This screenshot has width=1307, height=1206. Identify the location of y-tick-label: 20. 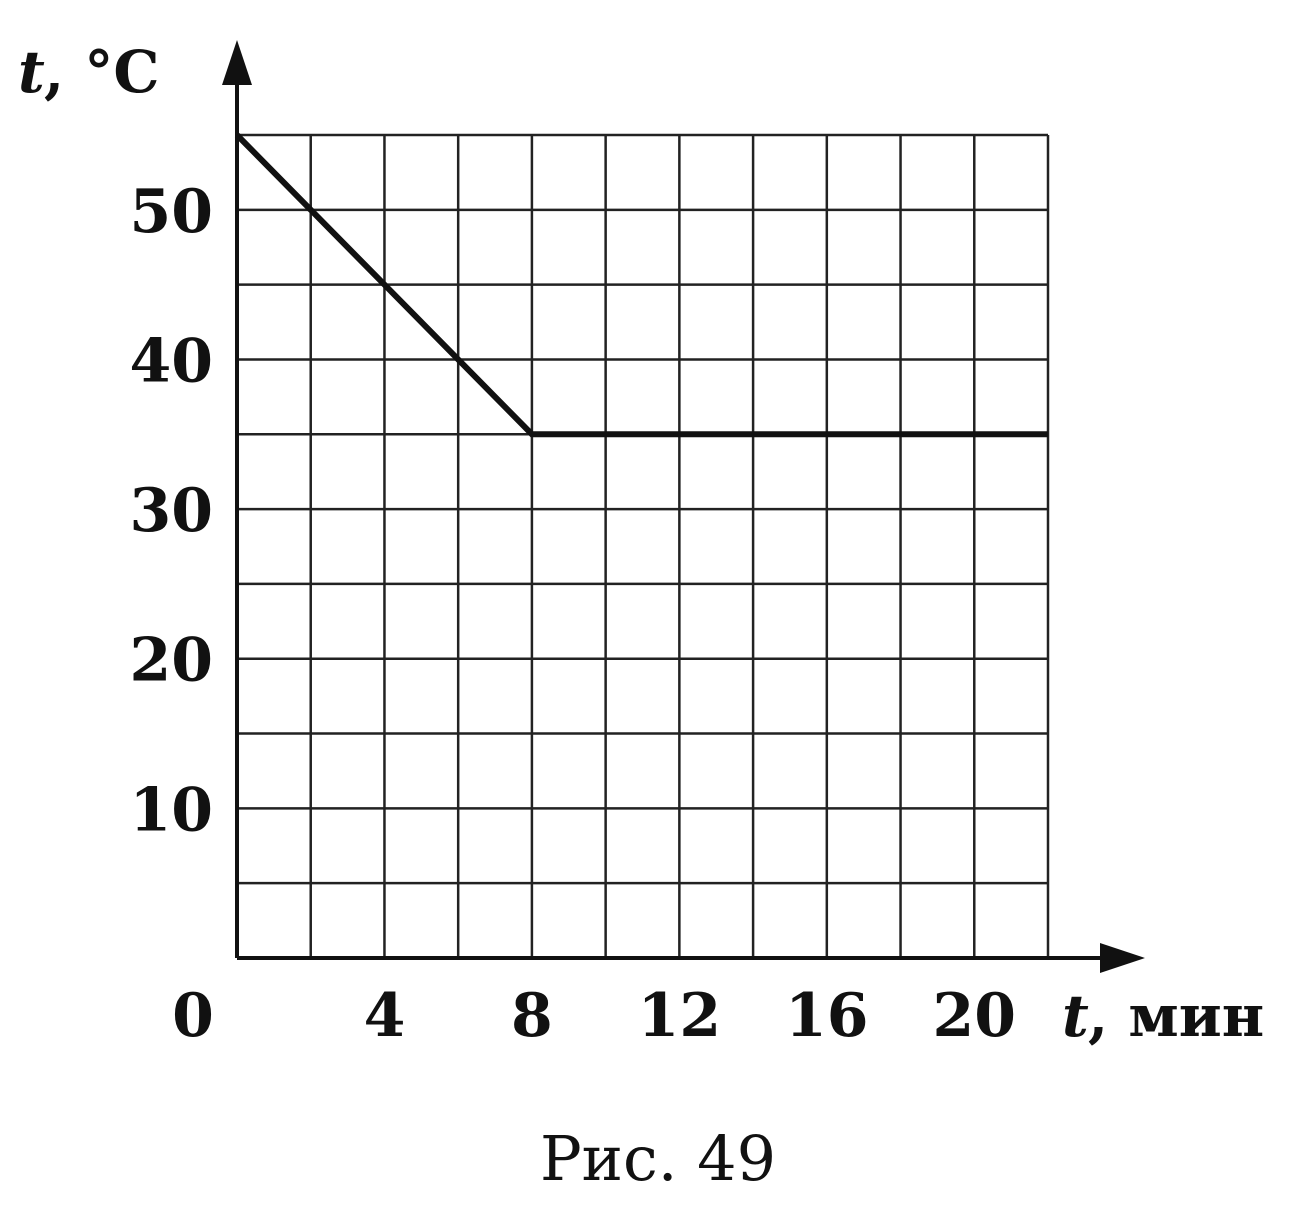
(172, 661).